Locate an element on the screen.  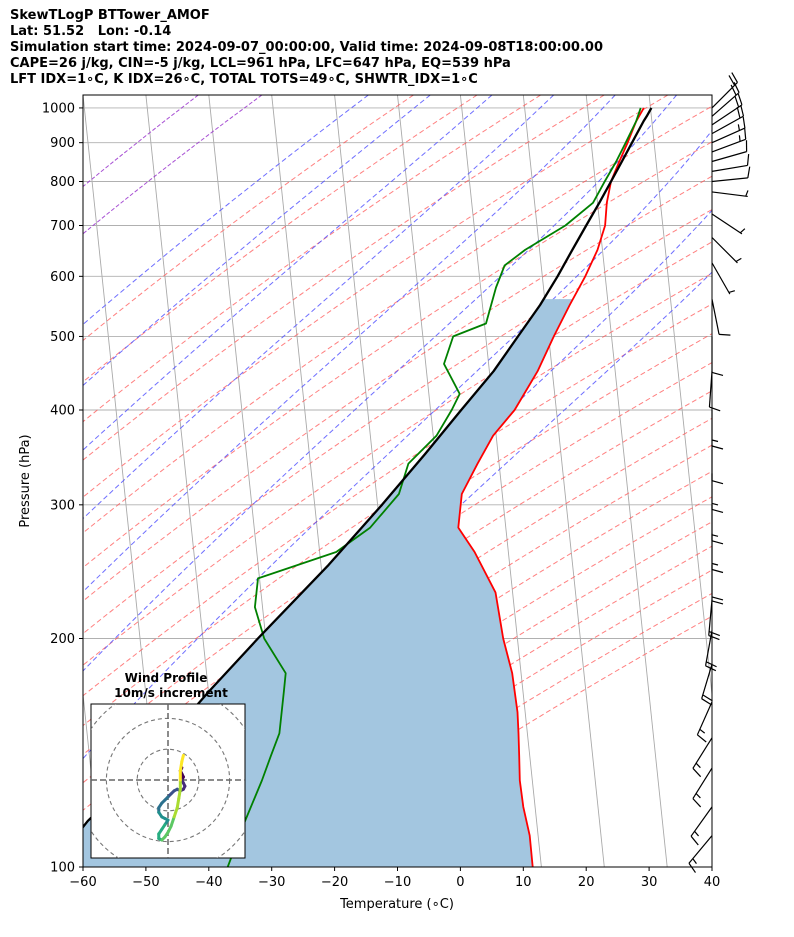
wind-barbs is located at coordinates (719, 472).